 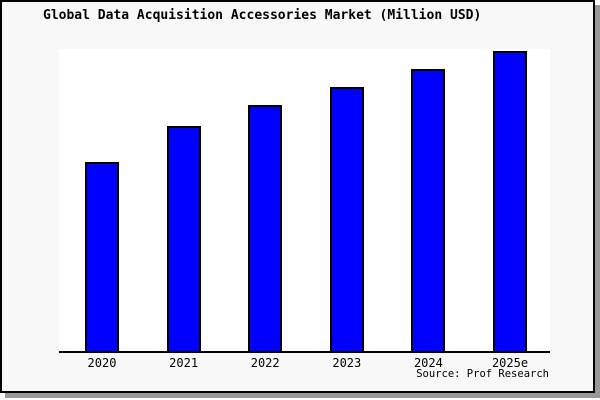 What do you see at coordinates (265, 363) in the screenshot?
I see `x-tick-label-2022: 2022` at bounding box center [265, 363].